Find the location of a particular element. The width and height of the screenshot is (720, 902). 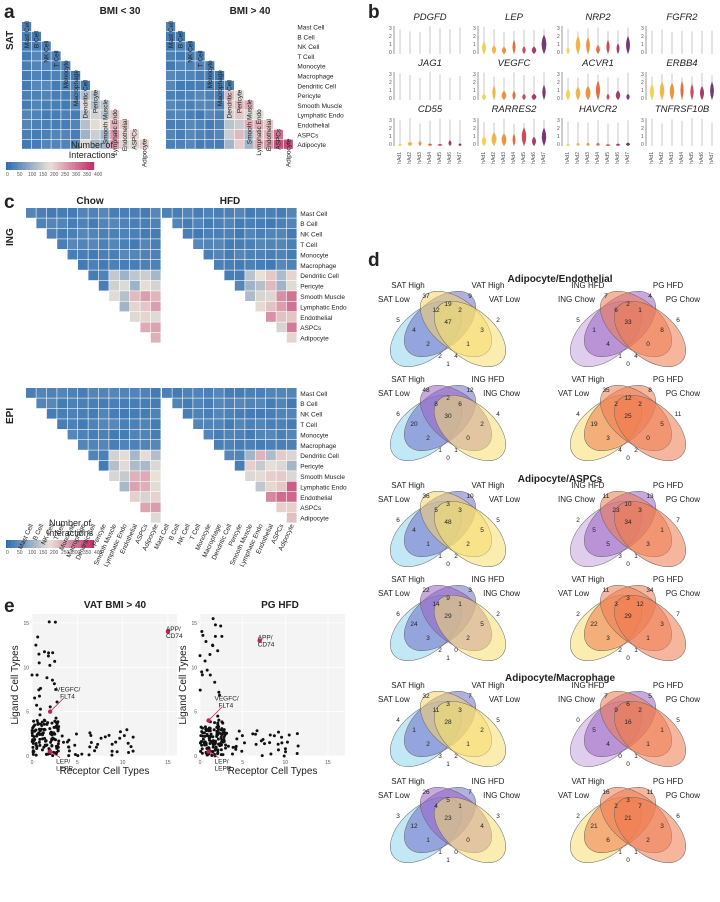

violin-sample-label: hAd4 is located at coordinates (598, 158).